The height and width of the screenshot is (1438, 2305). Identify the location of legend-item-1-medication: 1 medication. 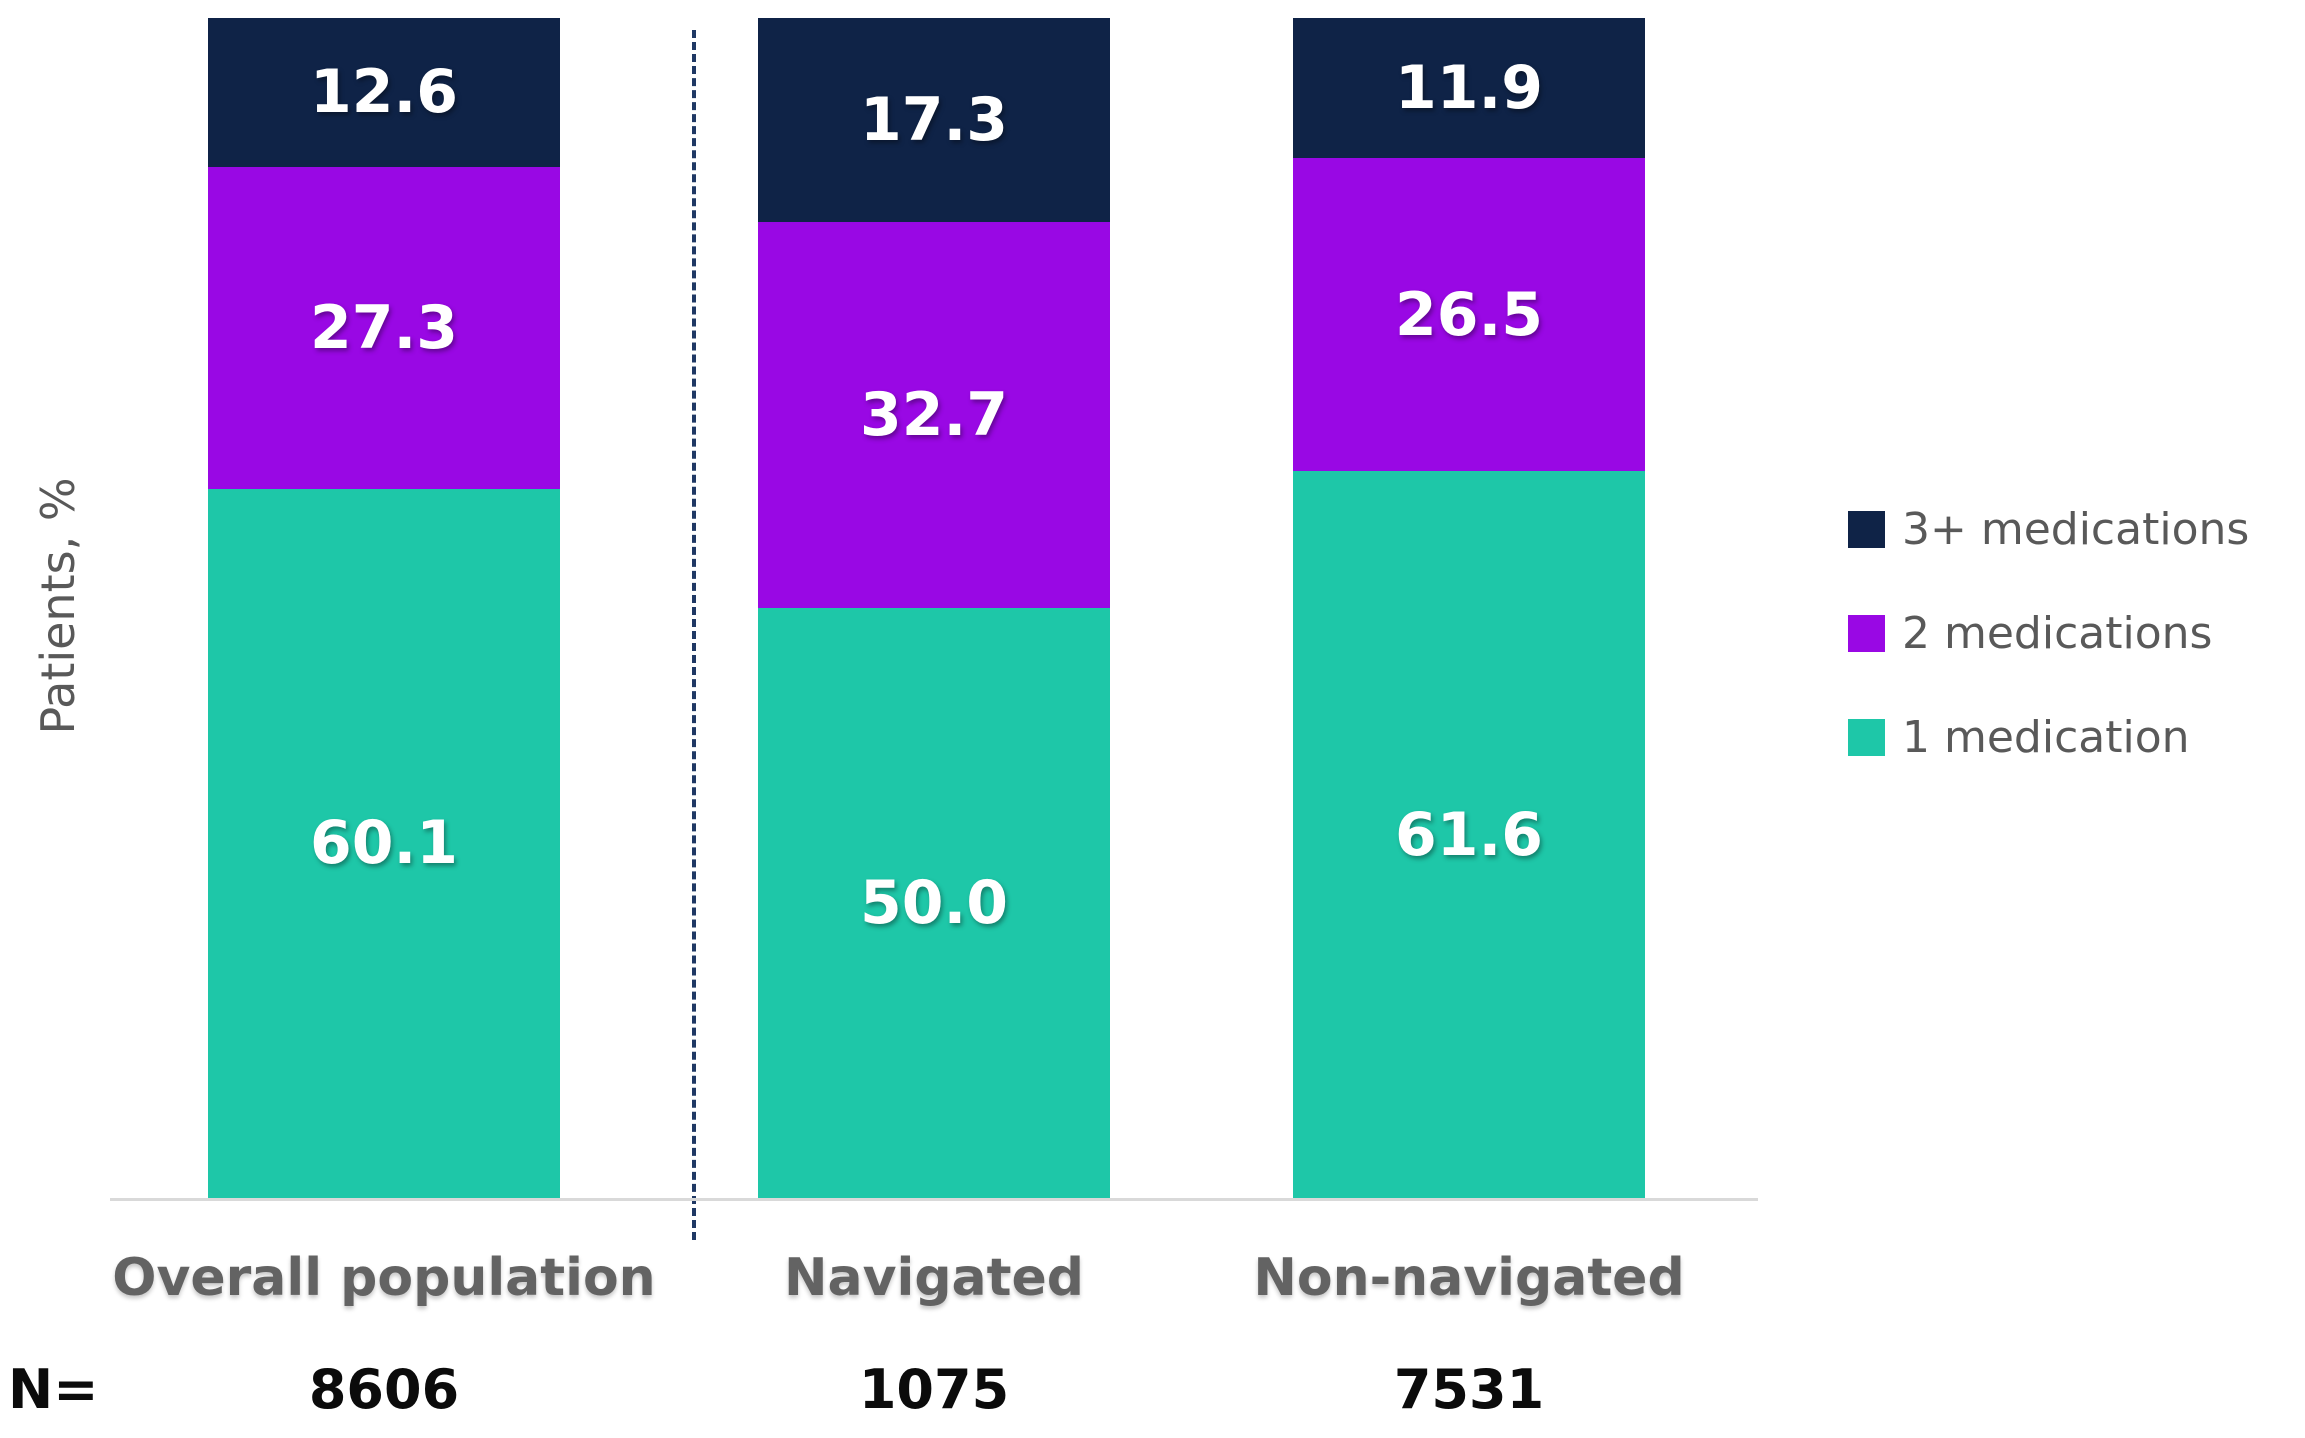
(2048, 737).